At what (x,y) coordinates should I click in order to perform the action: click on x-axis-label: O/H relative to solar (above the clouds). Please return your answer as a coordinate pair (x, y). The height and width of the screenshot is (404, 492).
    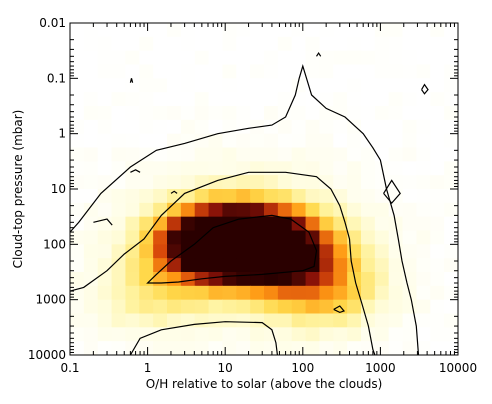
    Looking at the image, I should click on (264, 384).